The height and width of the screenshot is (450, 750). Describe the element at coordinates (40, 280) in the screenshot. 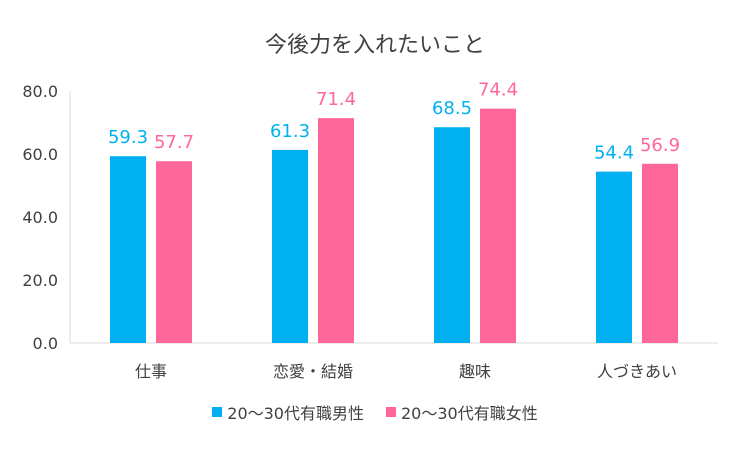

I see `y-tick-label: 20.0` at that location.